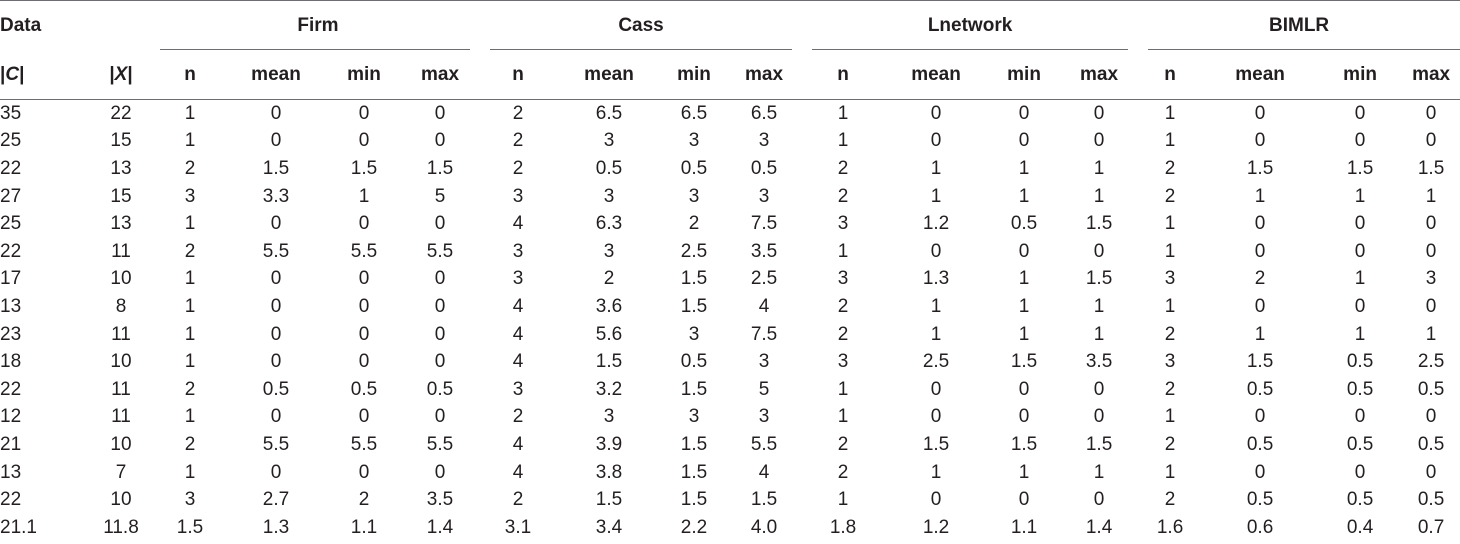  Describe the element at coordinates (78, 25) in the screenshot. I see `data-header: Data` at that location.